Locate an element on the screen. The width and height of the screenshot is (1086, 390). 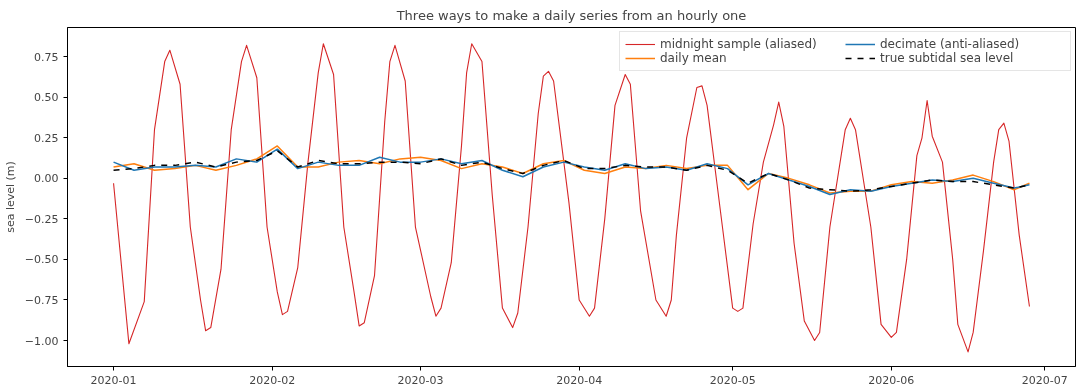
x-tick-label: 2020-03 is located at coordinates (420, 380).